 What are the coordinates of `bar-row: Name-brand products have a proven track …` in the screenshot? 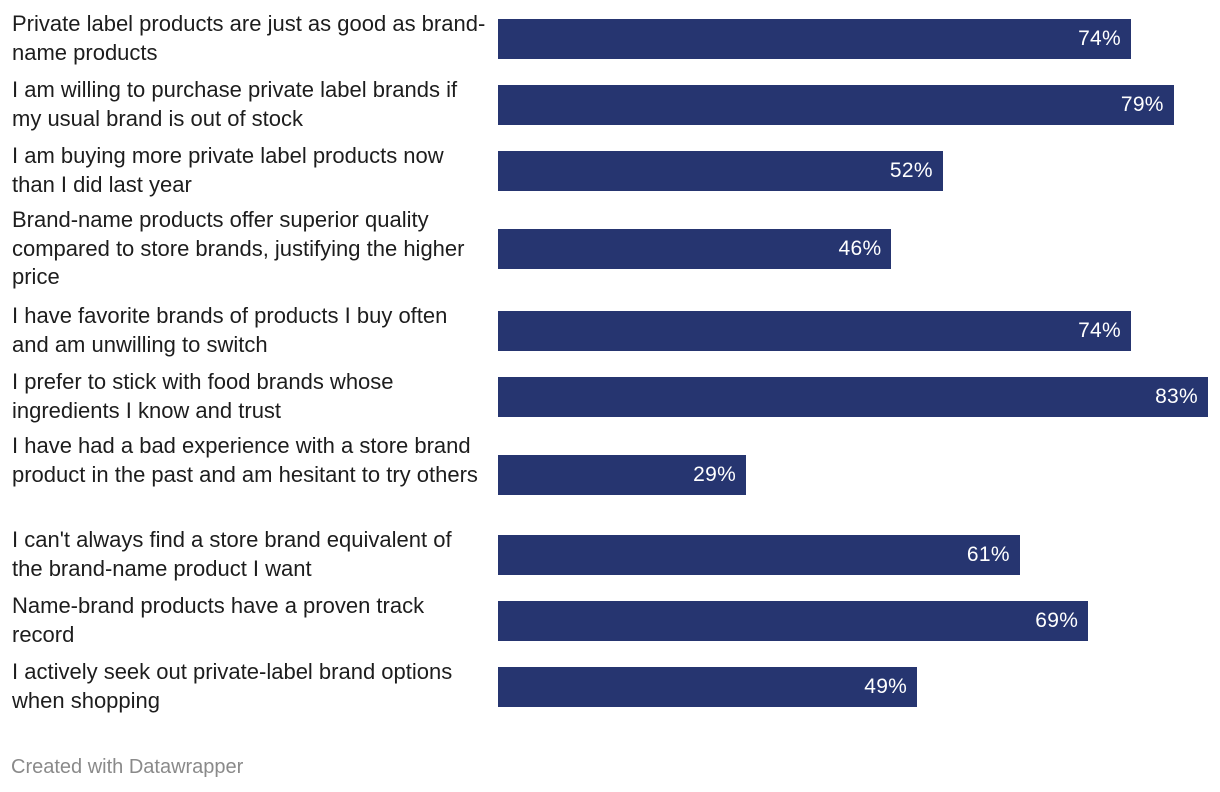 It's located at (610, 620).